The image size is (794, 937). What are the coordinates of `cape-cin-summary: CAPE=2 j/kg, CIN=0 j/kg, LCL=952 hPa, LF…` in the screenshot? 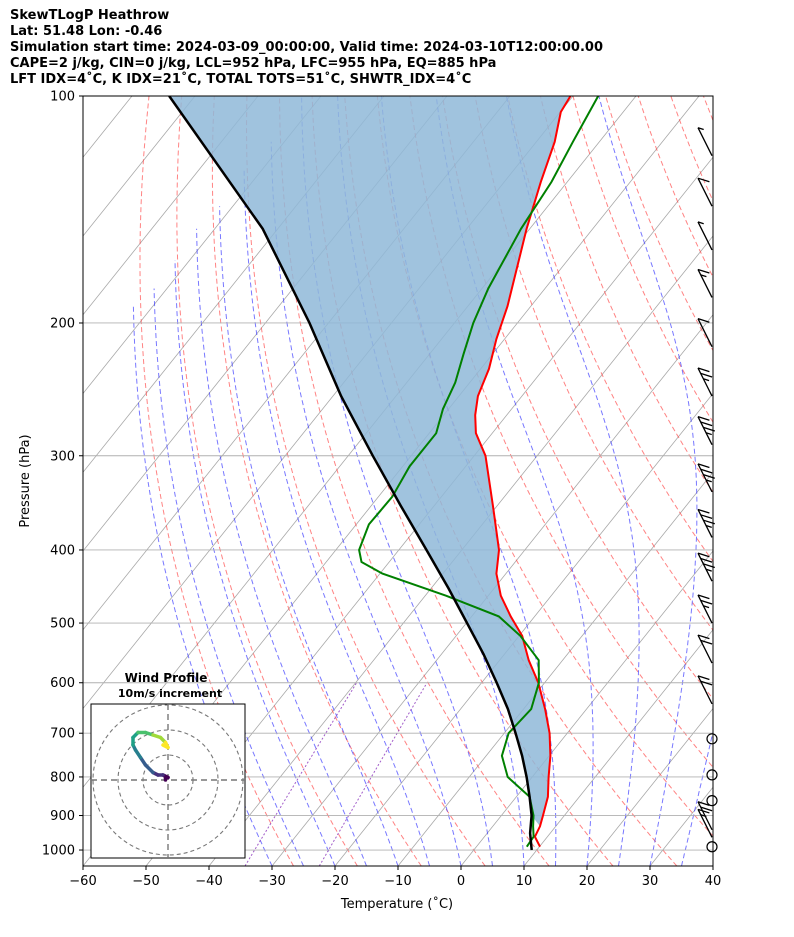 It's located at (253, 63).